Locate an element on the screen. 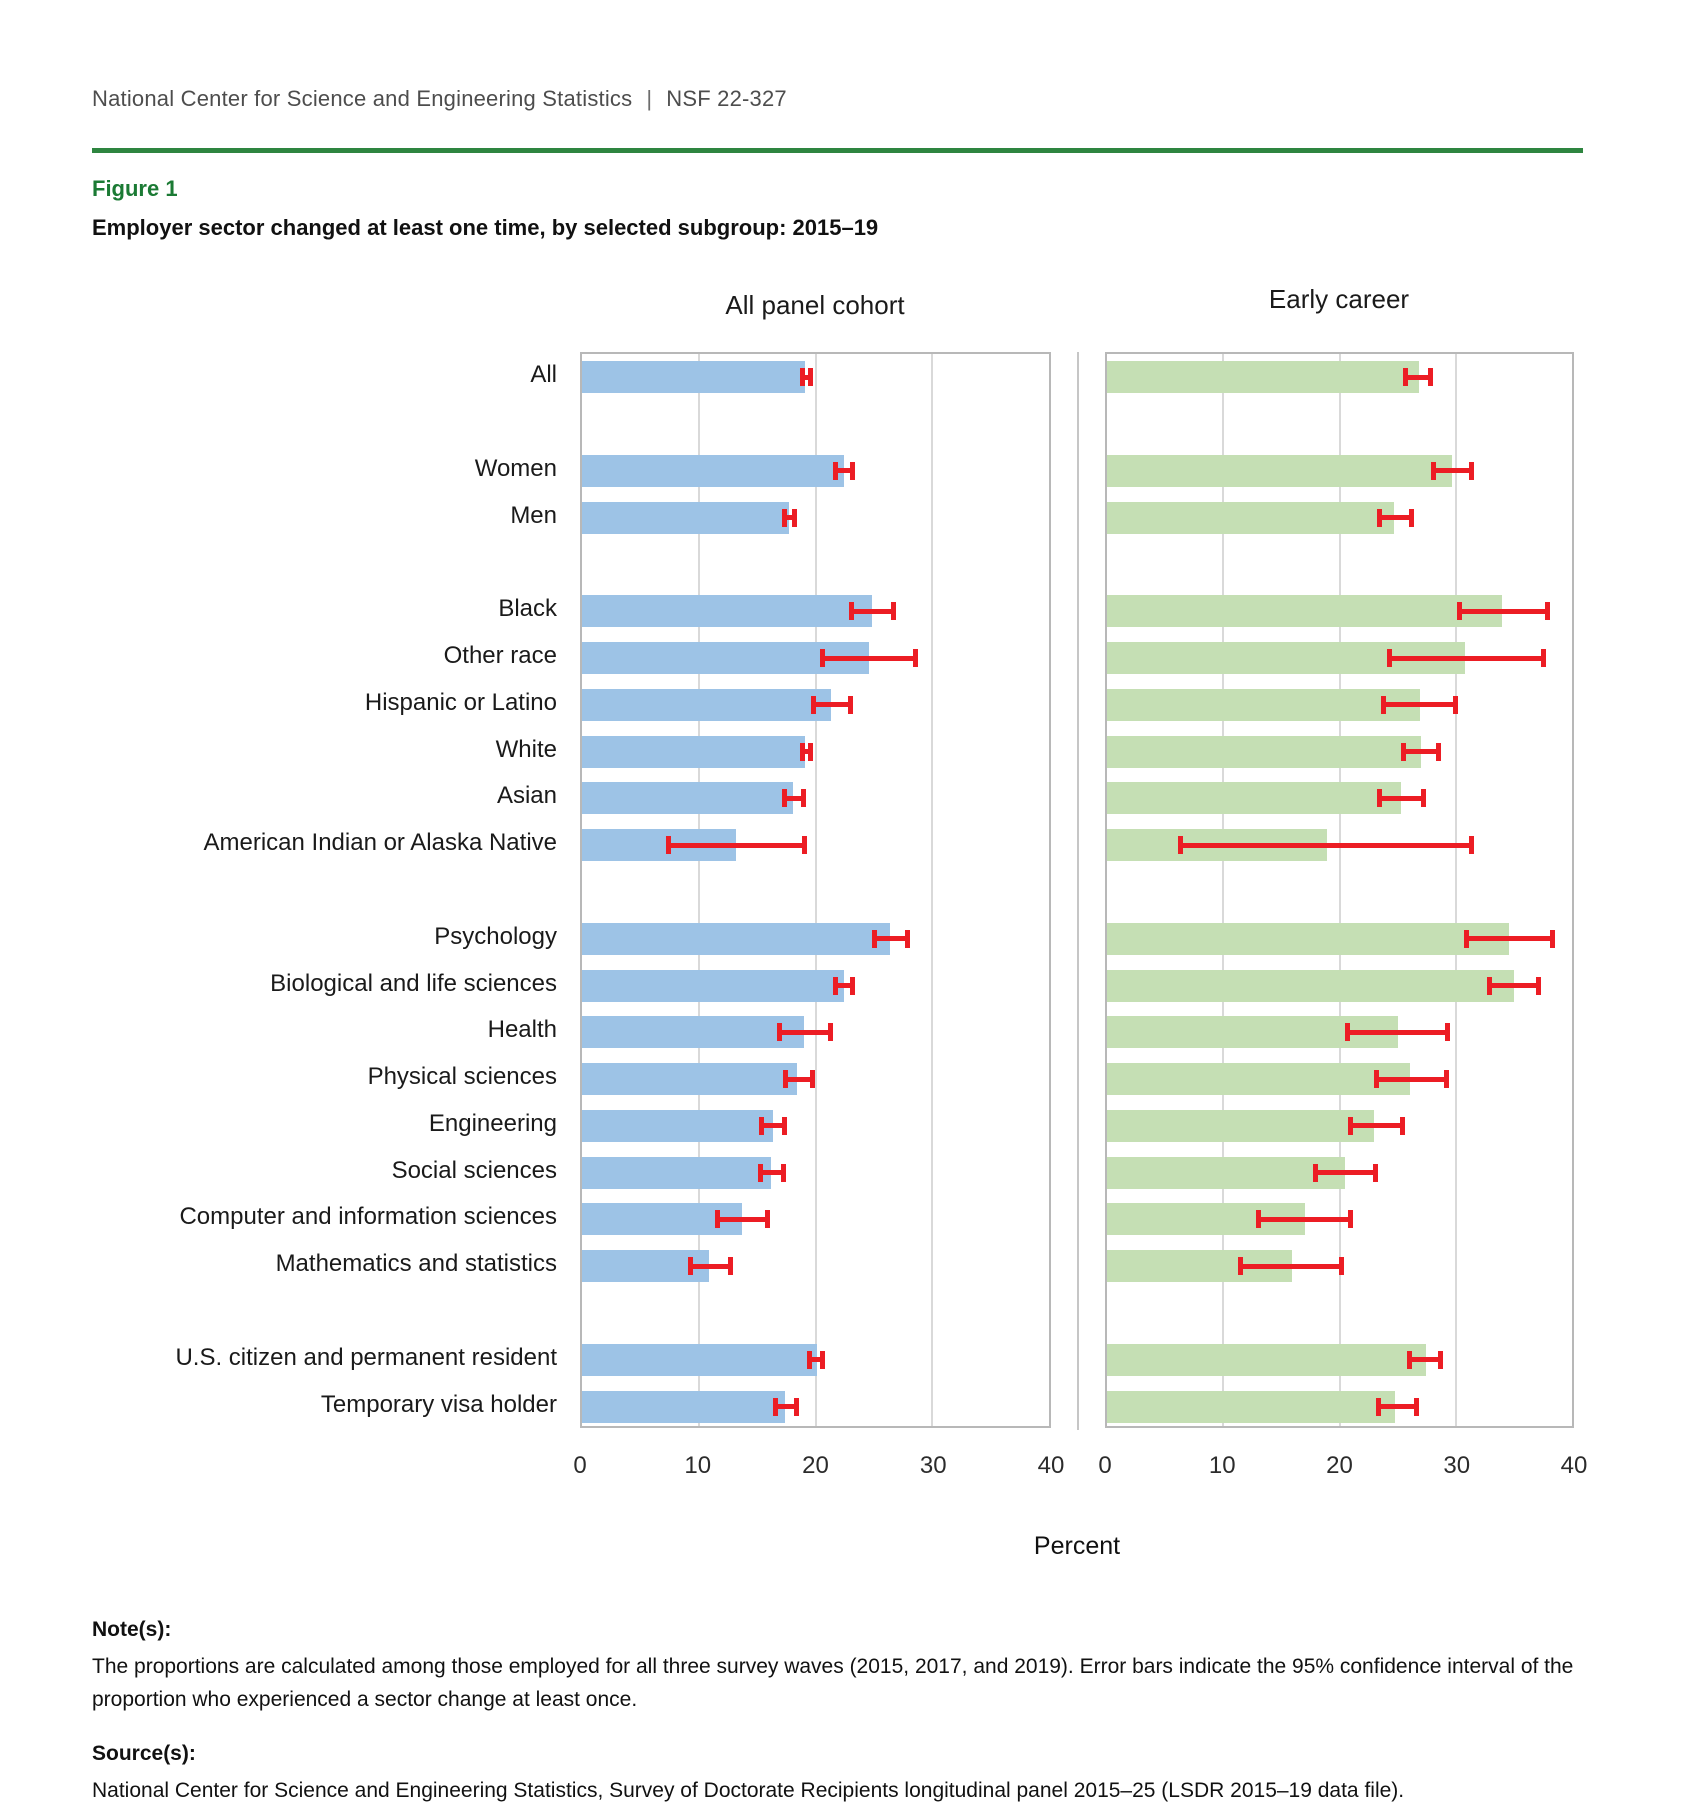 Image resolution: width=1699 pixels, height=1813 pixels. source-label: Source(s): is located at coordinates (144, 1753).